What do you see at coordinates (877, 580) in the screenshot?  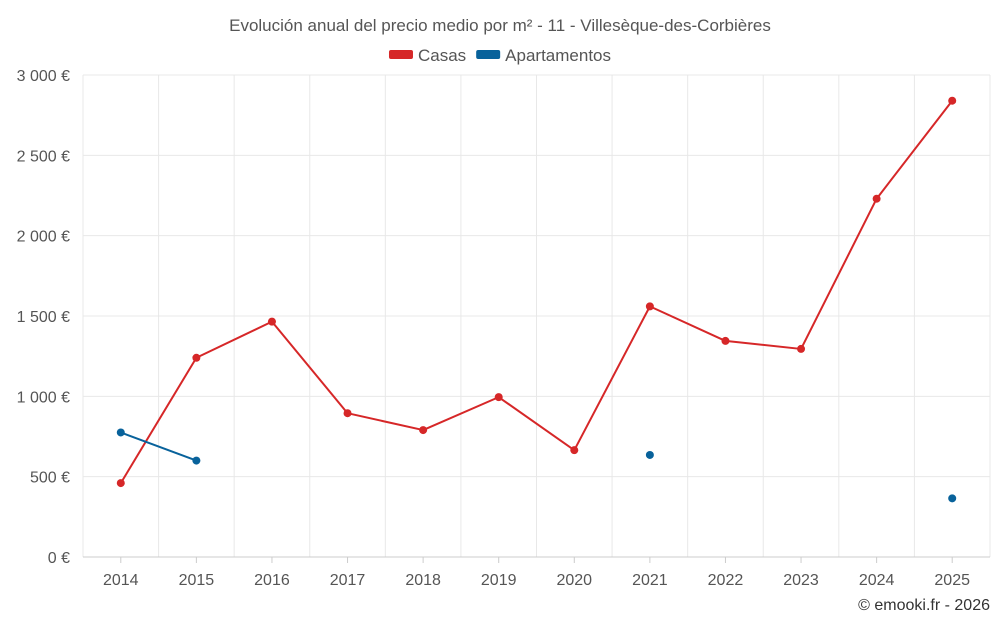 I see `x-tick-label: 2024` at bounding box center [877, 580].